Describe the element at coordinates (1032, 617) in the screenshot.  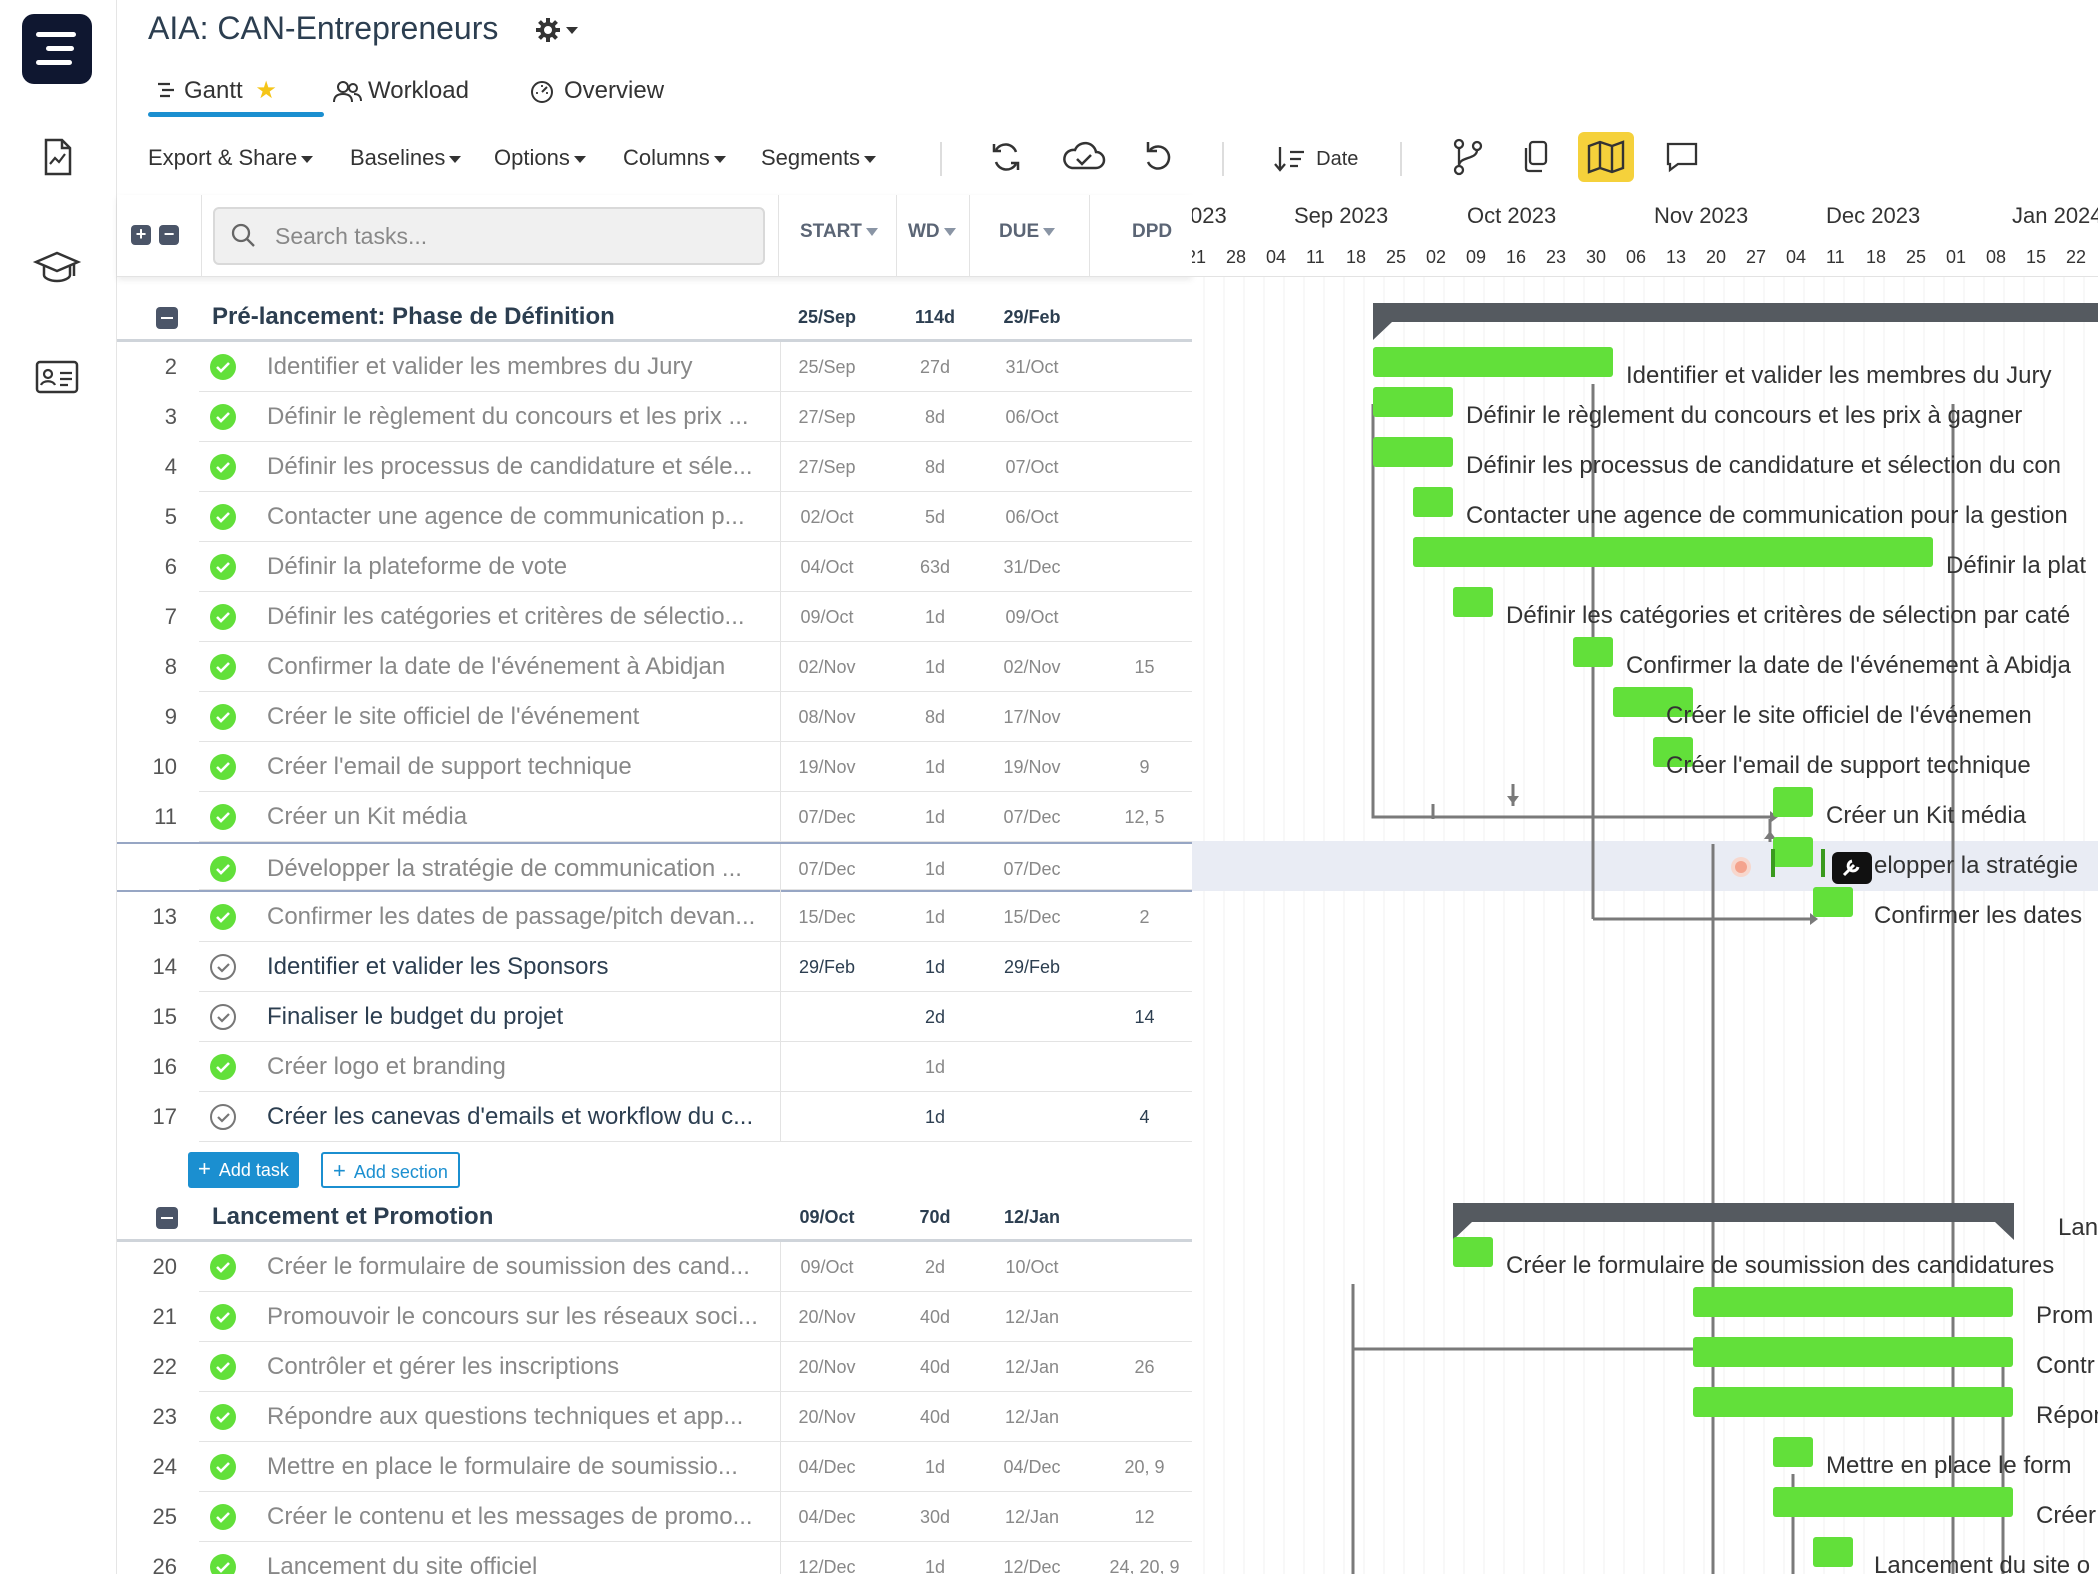
I see `task-due: 09/Oct` at that location.